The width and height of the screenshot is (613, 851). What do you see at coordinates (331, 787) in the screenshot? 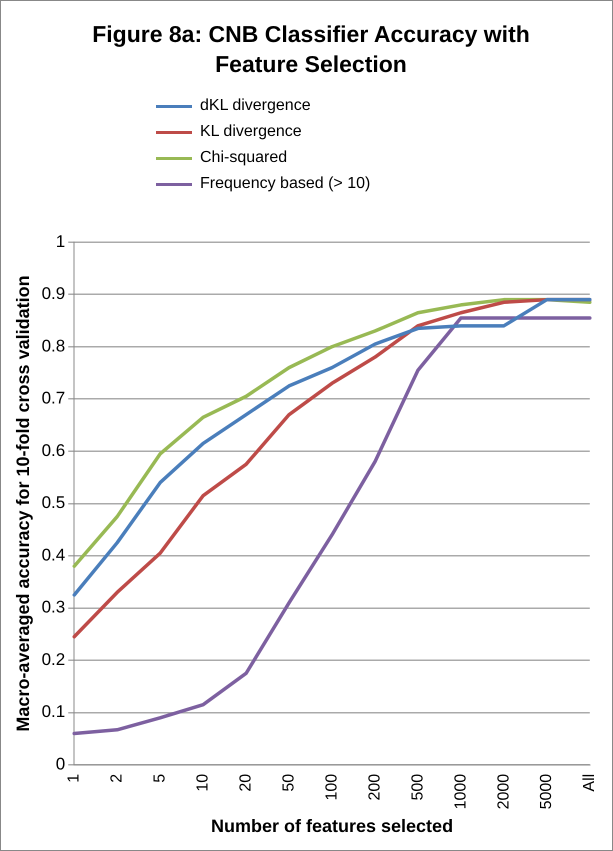
I see `x-tick-label: 100` at bounding box center [331, 787].